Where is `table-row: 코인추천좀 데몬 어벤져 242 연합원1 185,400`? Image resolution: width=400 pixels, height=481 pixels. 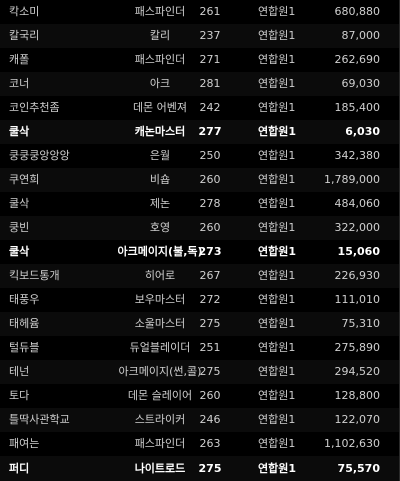
table-row: 코인추천좀 데몬 어벤져 242 연합원1 185,400 is located at coordinates (199, 108).